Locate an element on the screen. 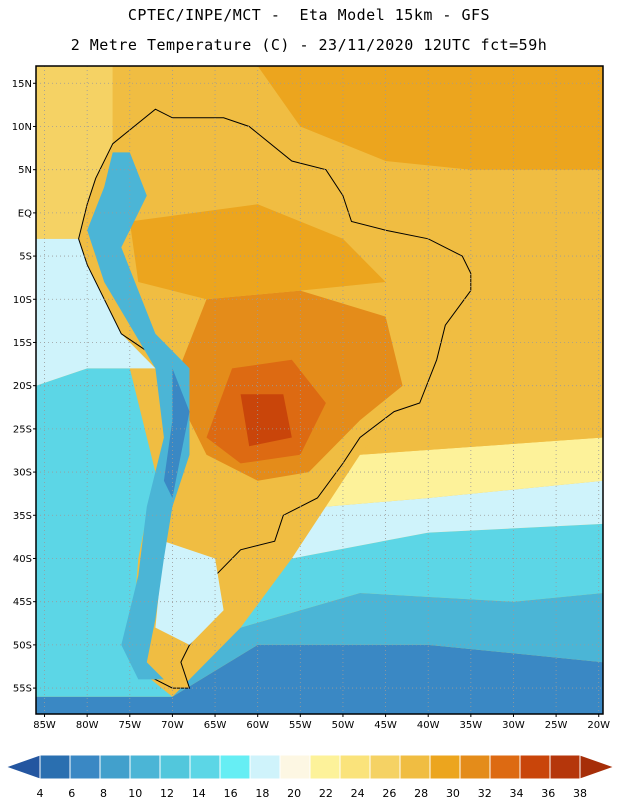 This screenshot has height=800, width=618. colorbar-level-label: 38 is located at coordinates (580, 793).